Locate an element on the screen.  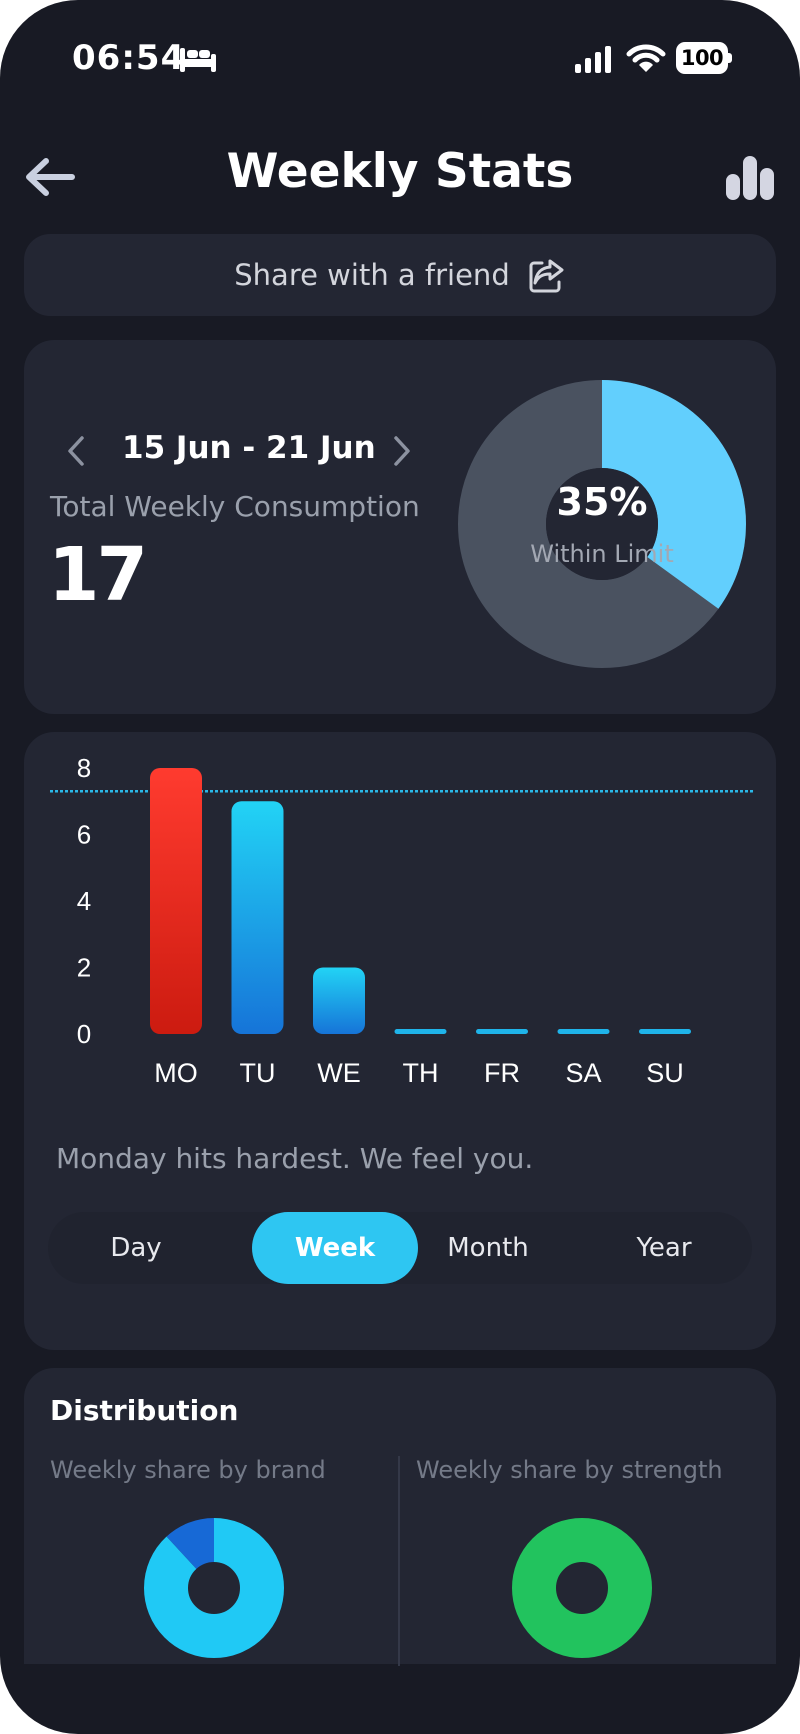
range-selector: Day Week Month Year is located at coordinates (400, 1248).